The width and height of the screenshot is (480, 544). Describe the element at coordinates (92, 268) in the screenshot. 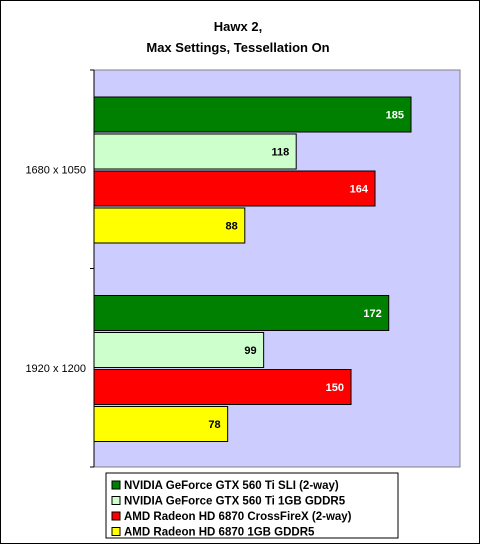

I see `axis-layer` at that location.